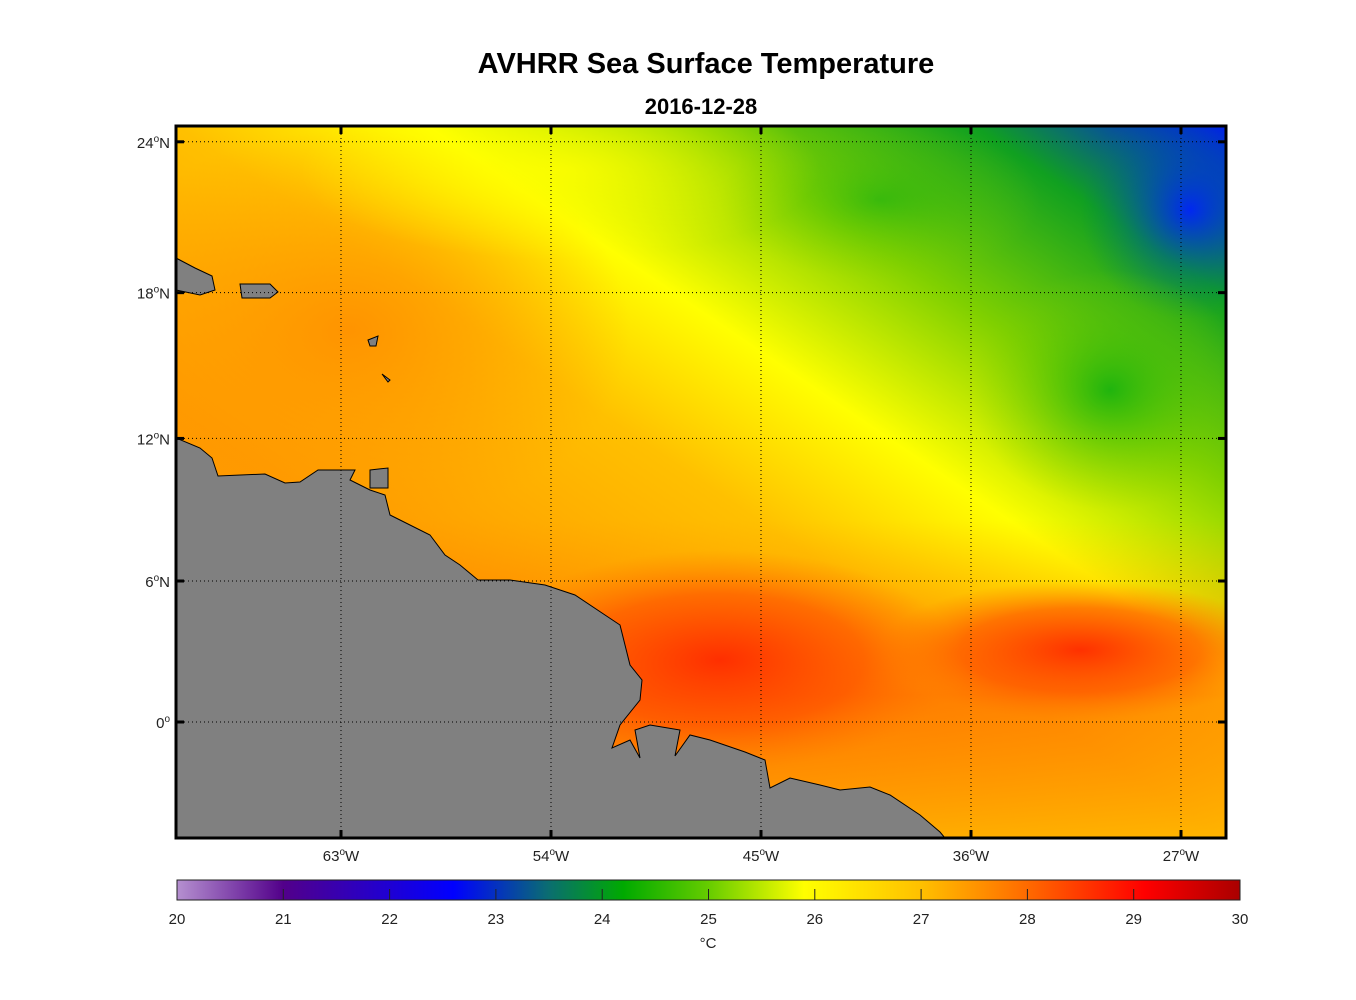 Image resolution: width=1356 pixels, height=1000 pixels. I want to click on colorbar-tick-label: 30, so click(1240, 919).